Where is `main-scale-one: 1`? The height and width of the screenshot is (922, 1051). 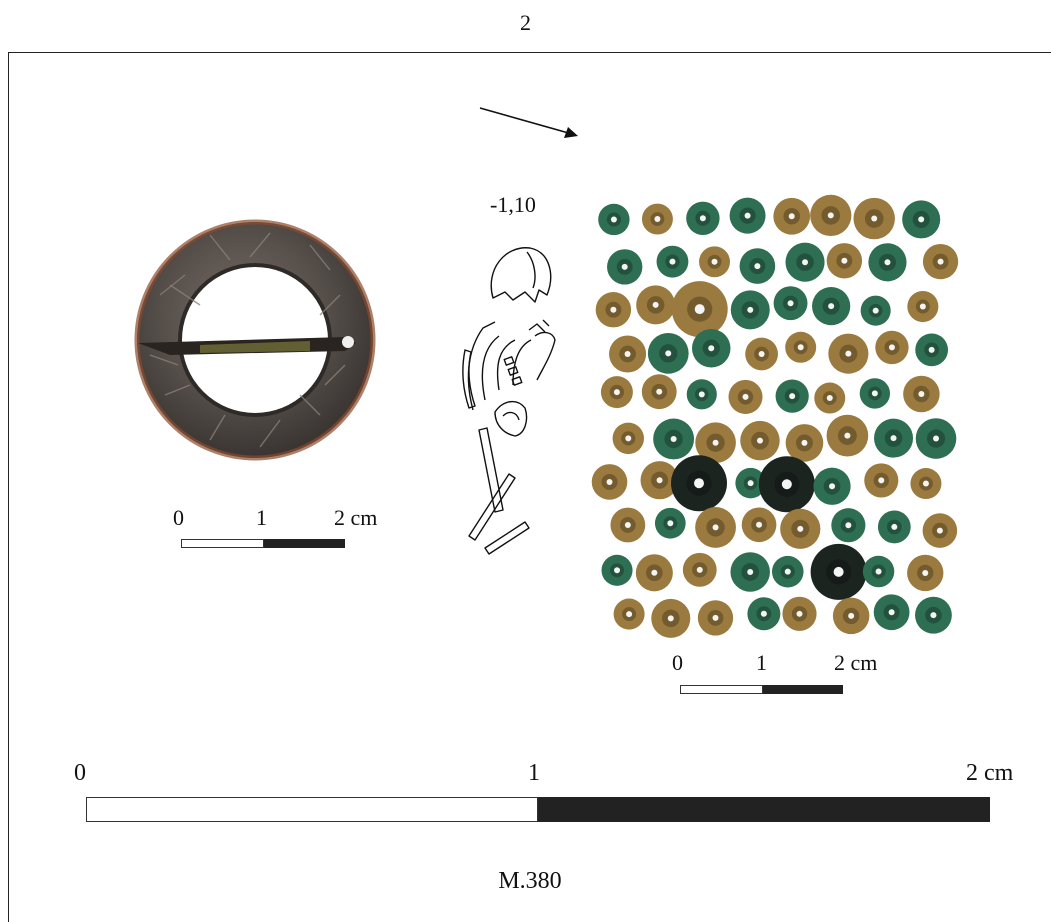
main-scale-one: 1 is located at coordinates (534, 773).